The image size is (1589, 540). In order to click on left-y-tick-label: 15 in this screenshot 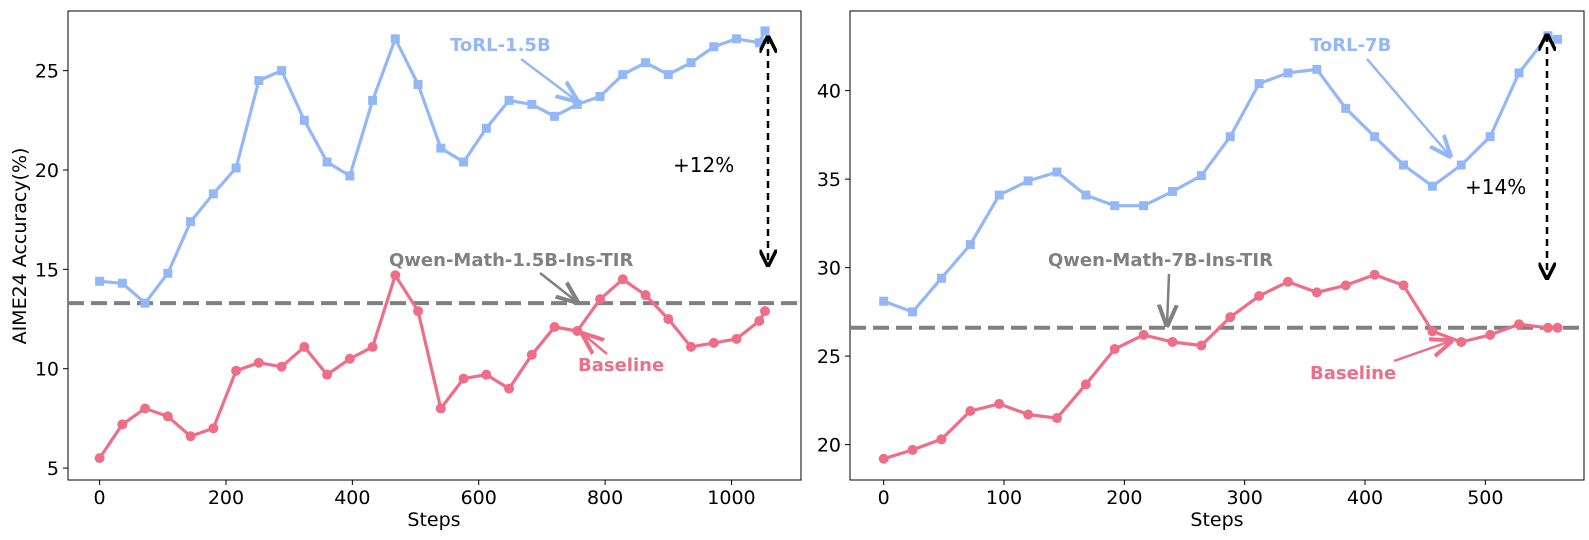, I will do `click(47, 270)`.